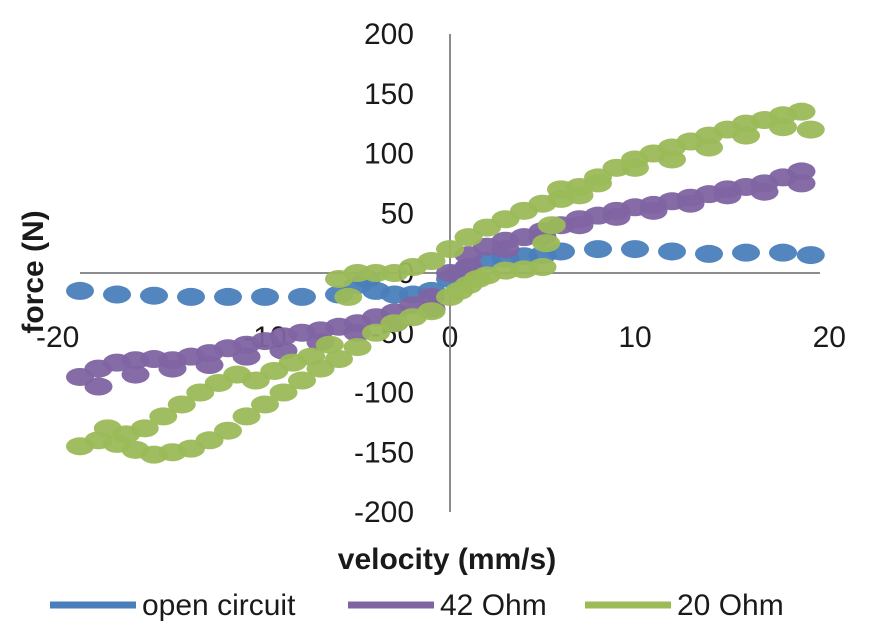  I want to click on x-tick-label: 10, so click(634, 337).